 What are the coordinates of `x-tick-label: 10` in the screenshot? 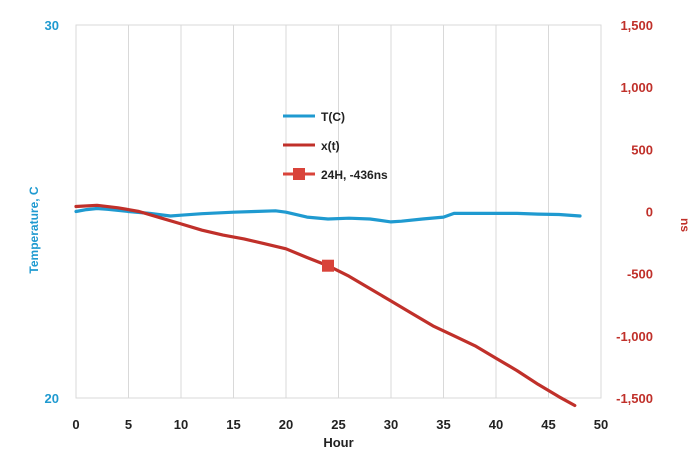 It's located at (181, 424).